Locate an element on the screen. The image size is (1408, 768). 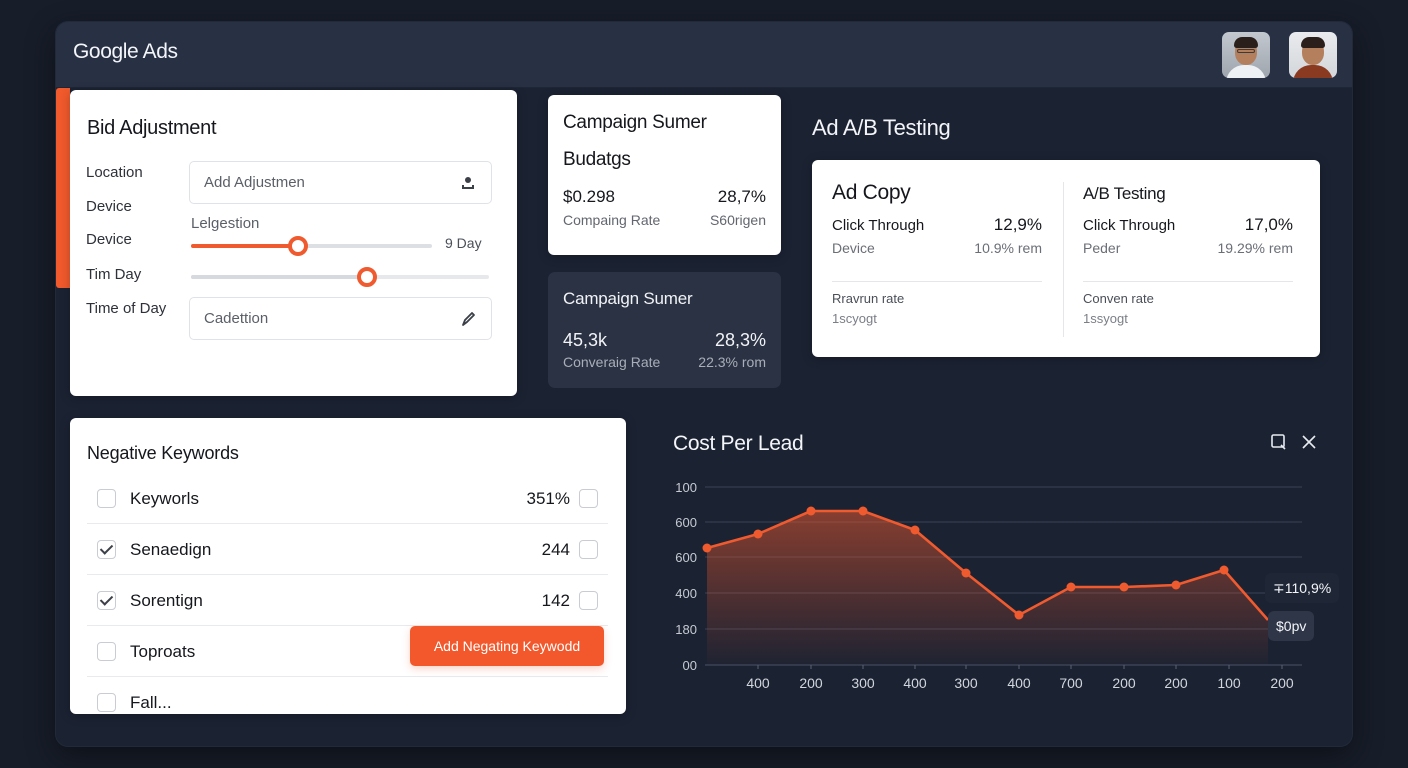
row-value: 1ssyogt is located at coordinates (1105, 318).